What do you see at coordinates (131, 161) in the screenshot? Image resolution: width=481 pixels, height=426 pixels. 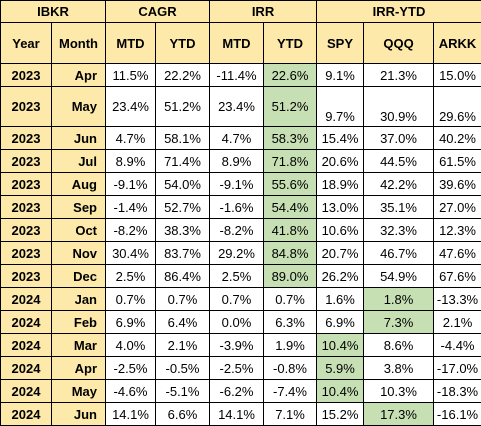 I see `cell-cagr-mtd: 8.9%` at bounding box center [131, 161].